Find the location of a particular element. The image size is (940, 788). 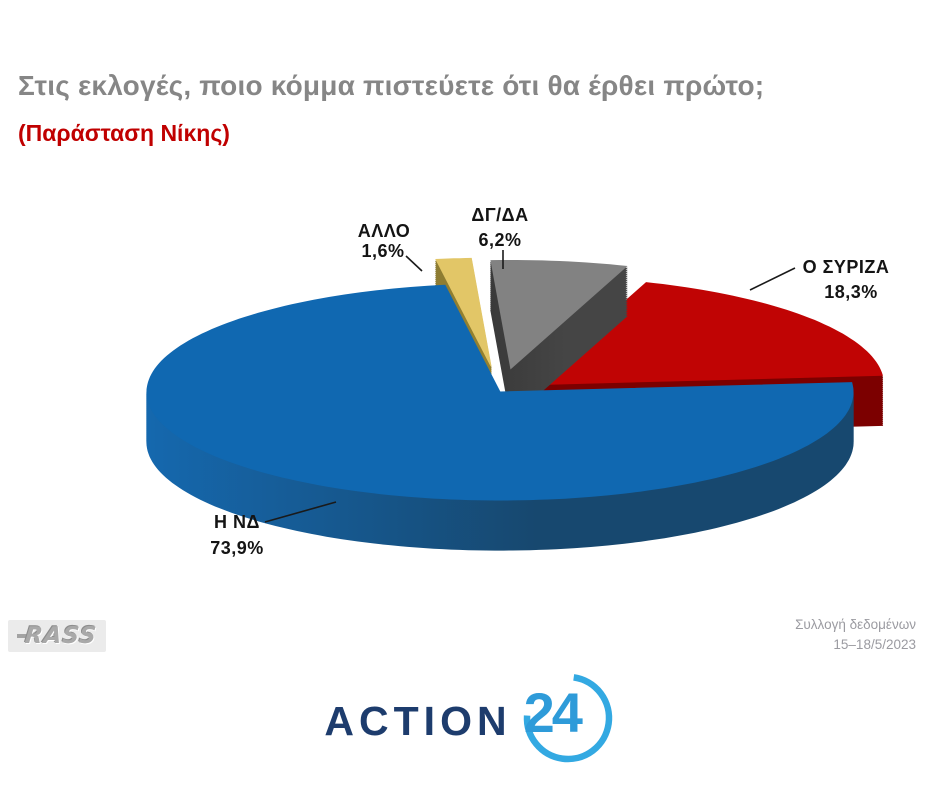

action24-circle: 24 is located at coordinates (568, 718).